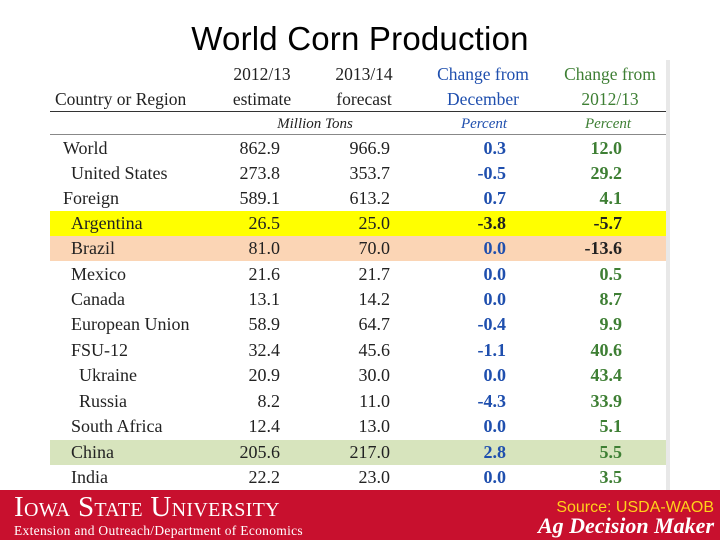  What do you see at coordinates (492, 324) in the screenshot?
I see `row-change-december: -0.4` at bounding box center [492, 324].